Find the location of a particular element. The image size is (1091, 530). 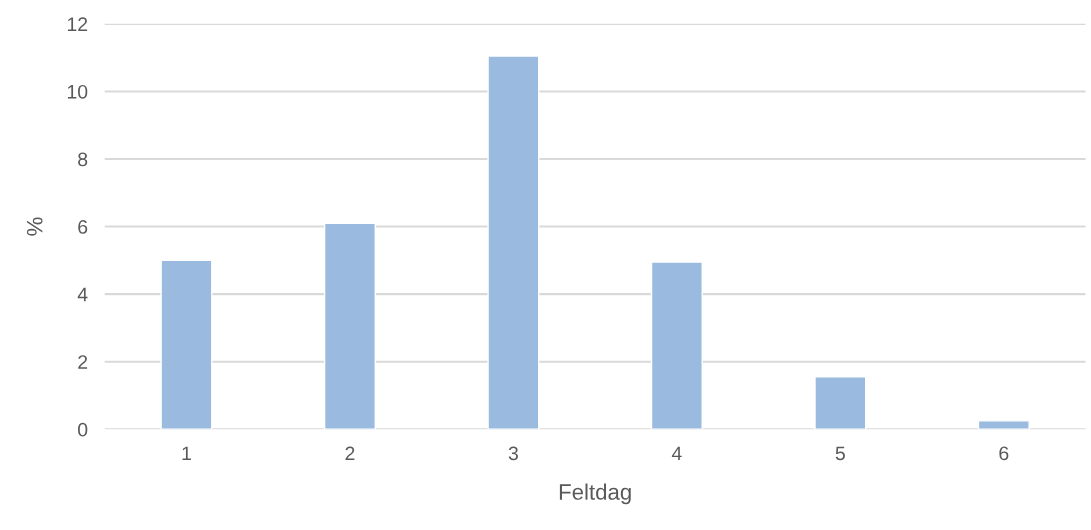

y-tick-label: 6 is located at coordinates (83, 227).